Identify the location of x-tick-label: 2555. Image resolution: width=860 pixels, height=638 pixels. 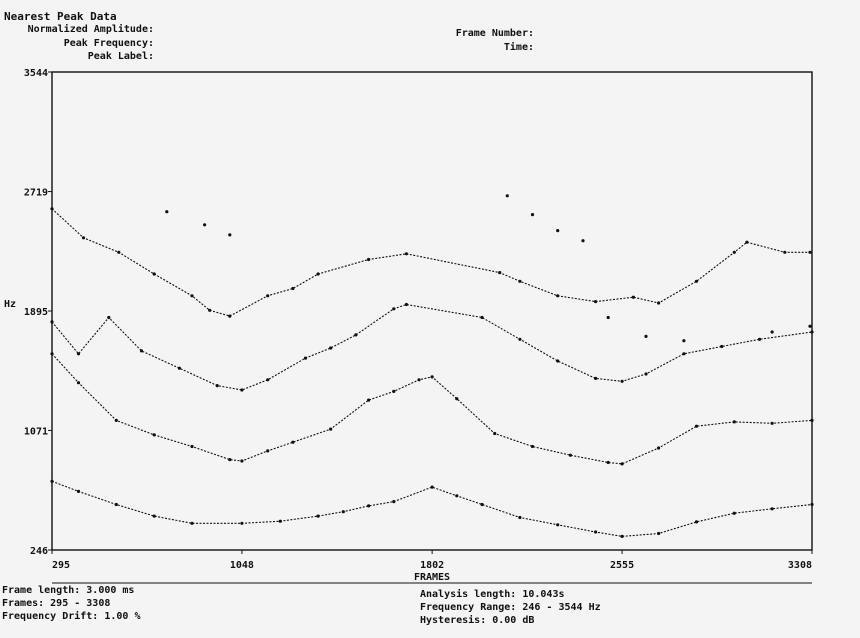
(622, 565).